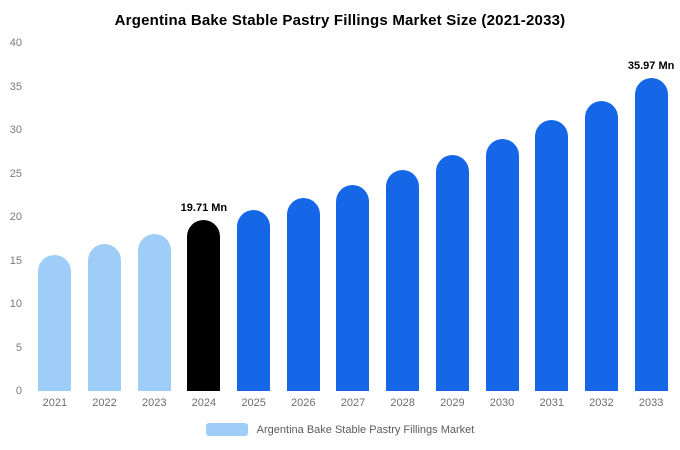 The image size is (680, 450). What do you see at coordinates (15, 304) in the screenshot?
I see `y-axis-tick-label: 10` at bounding box center [15, 304].